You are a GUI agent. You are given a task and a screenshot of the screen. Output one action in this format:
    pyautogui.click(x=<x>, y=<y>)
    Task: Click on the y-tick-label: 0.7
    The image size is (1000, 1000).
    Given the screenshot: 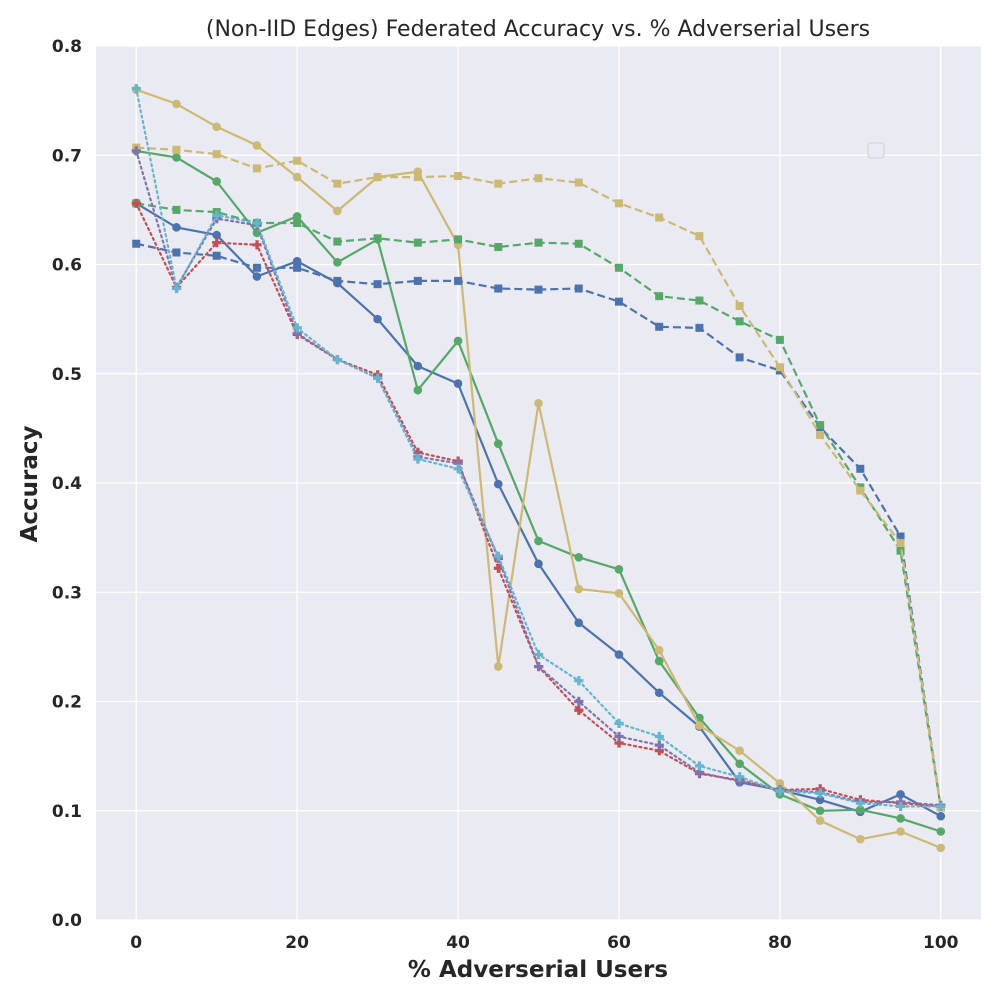 What is the action you would take?
    pyautogui.click(x=67, y=156)
    